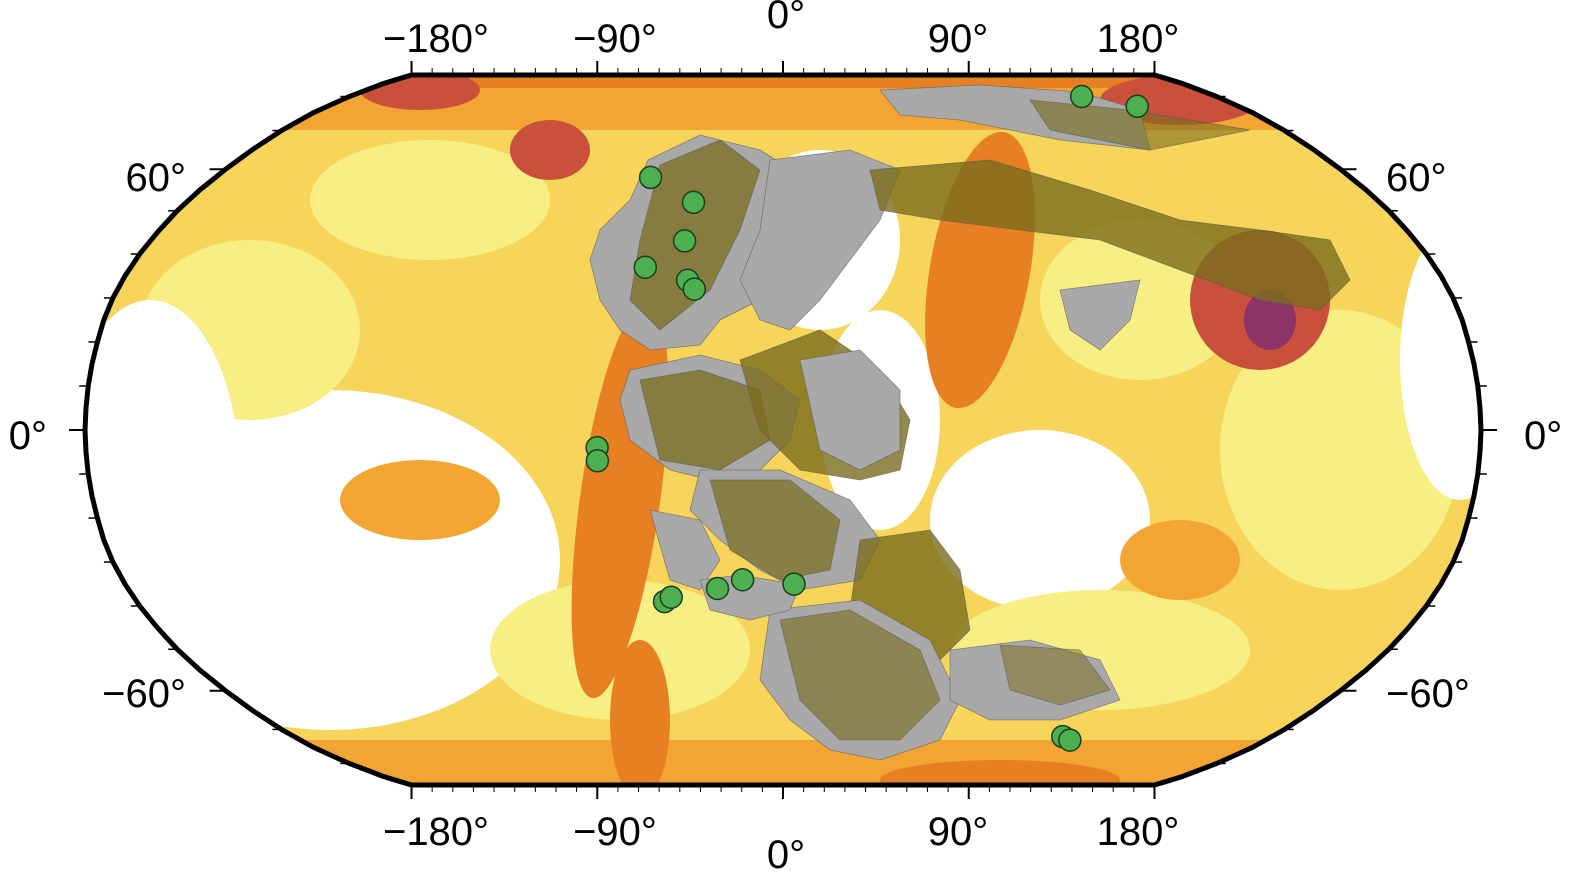  I want to click on africa-south-olive, so click(775, 530).